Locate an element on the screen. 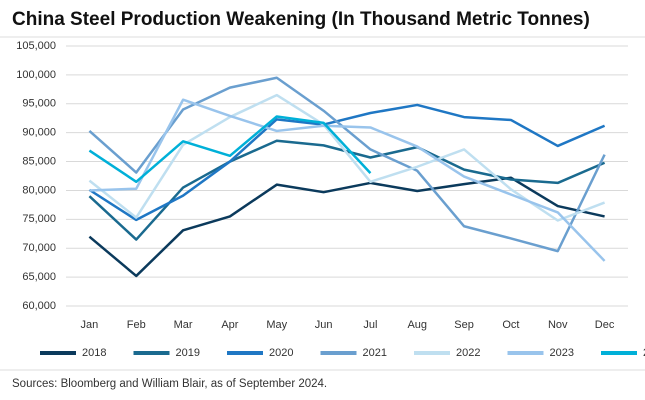  x-tick-label: Jan is located at coordinates (90, 325).